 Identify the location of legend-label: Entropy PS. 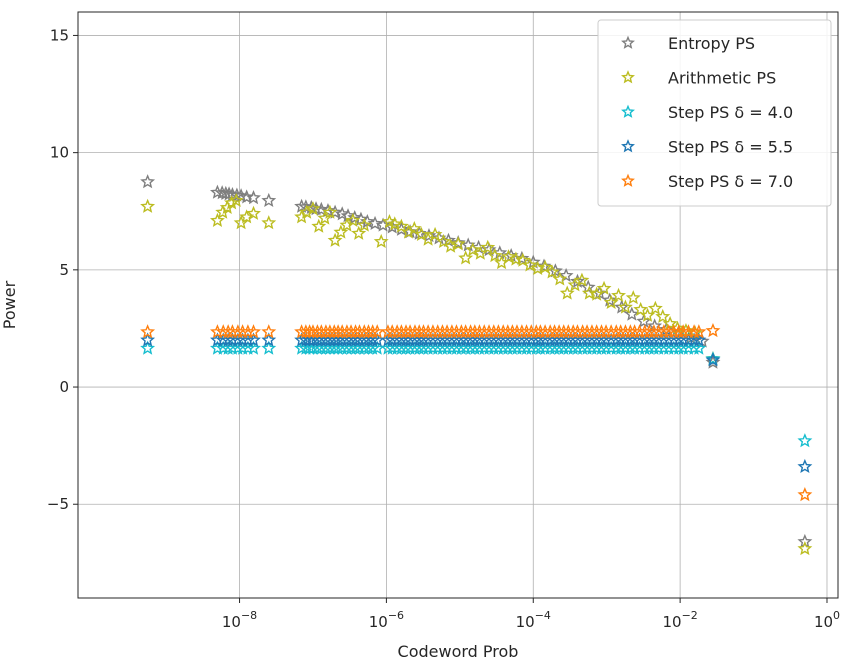
(711, 43).